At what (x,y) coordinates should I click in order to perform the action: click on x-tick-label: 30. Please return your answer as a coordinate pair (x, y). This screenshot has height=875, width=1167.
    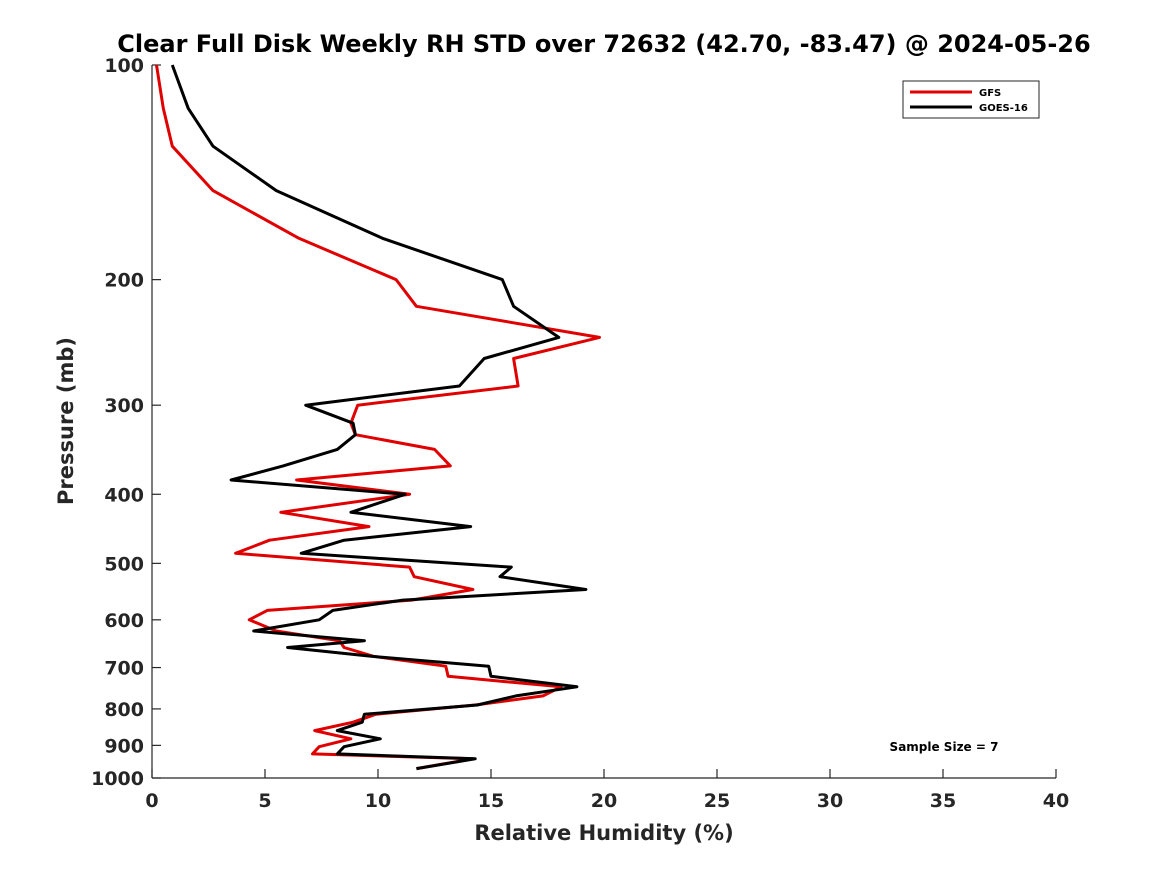
    Looking at the image, I should click on (830, 801).